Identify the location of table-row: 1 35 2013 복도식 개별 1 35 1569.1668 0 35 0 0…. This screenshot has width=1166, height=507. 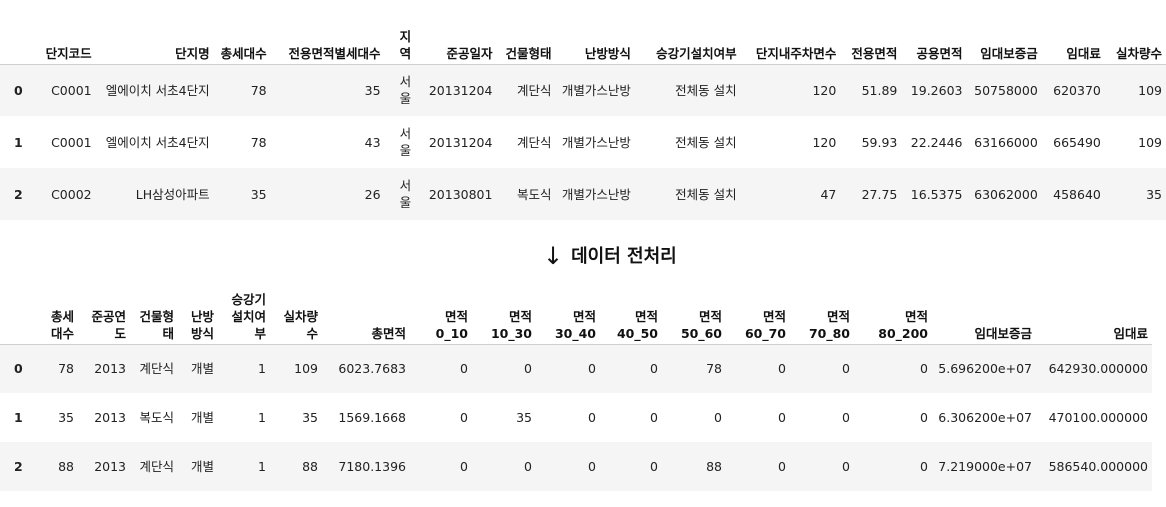
(576, 417).